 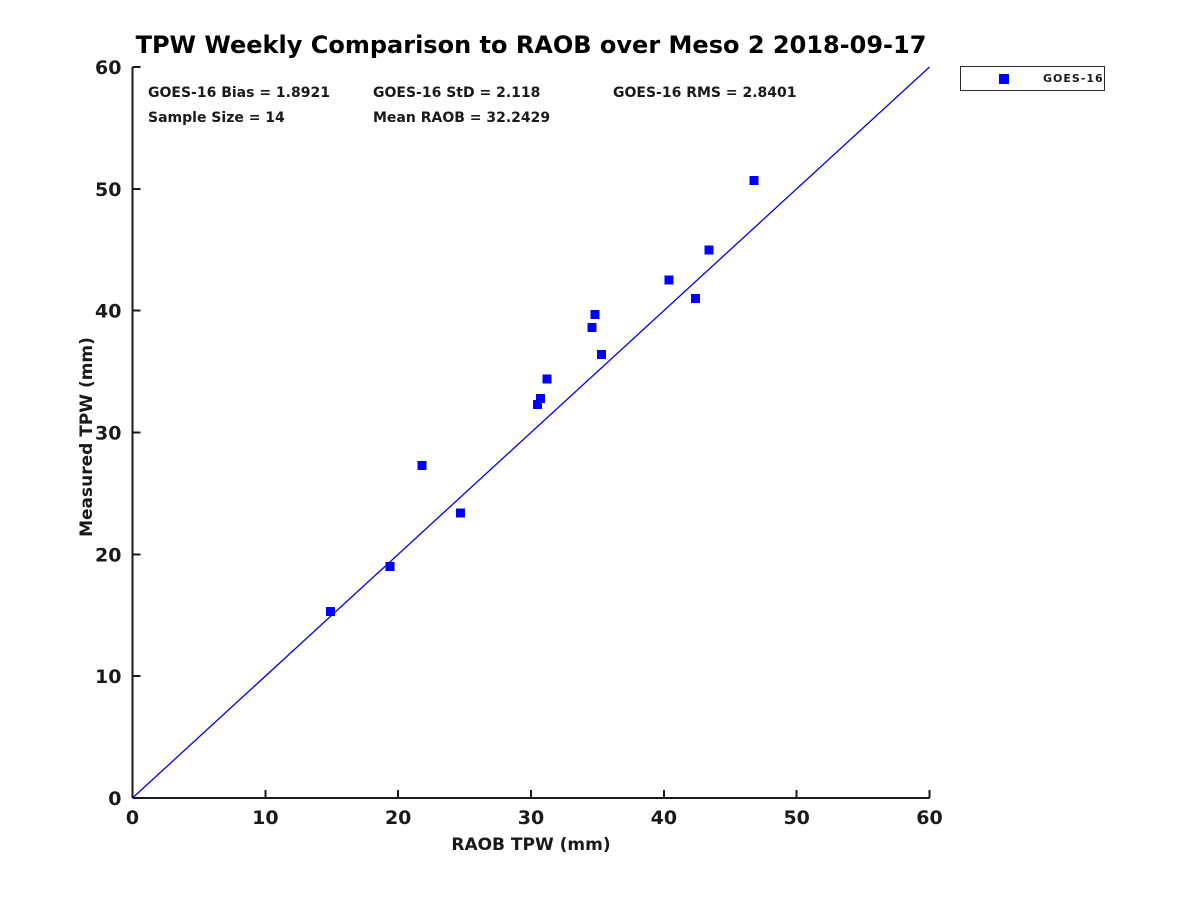 What do you see at coordinates (265, 818) in the screenshot?
I see `x-tick-label: 10` at bounding box center [265, 818].